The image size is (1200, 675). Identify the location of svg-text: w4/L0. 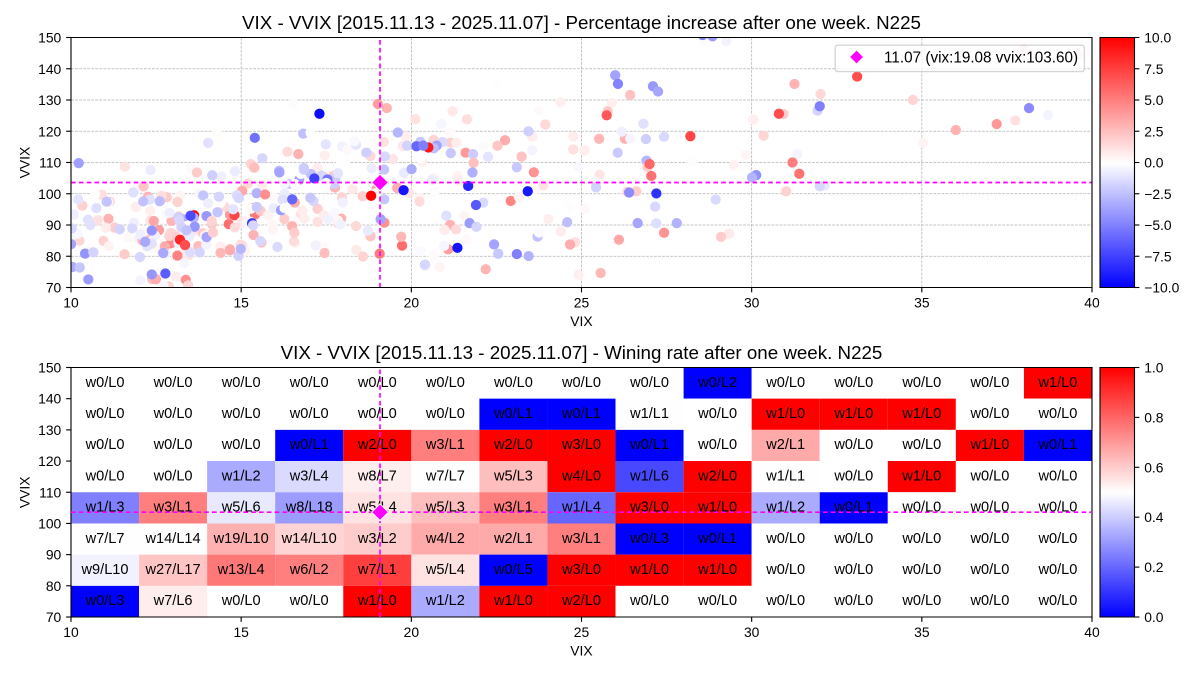
(581, 476).